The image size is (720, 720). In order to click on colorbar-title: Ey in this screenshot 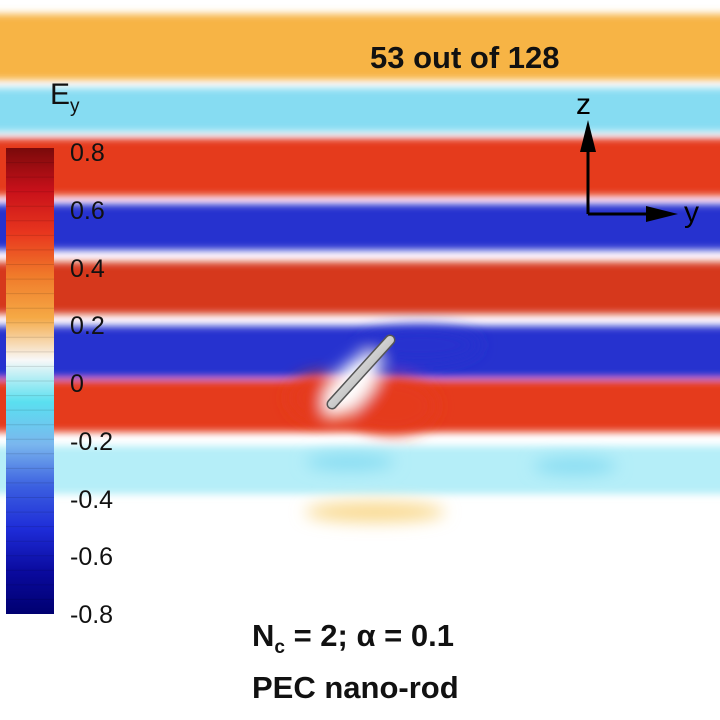, I will do `click(65, 98)`.